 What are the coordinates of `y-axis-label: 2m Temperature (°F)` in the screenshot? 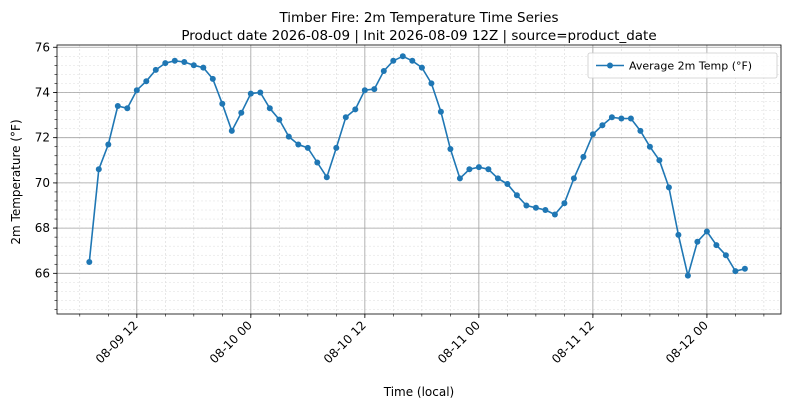 It's located at (16, 181).